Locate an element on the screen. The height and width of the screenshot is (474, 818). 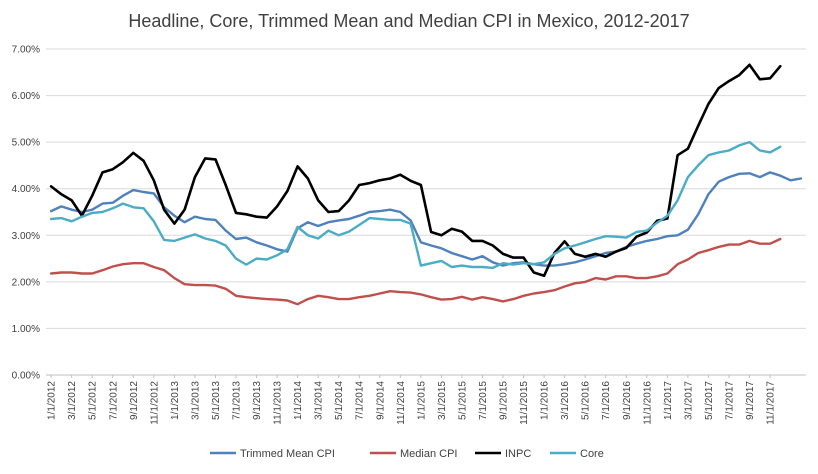
x-tick-label: 11/1/2016 is located at coordinates (647, 403).